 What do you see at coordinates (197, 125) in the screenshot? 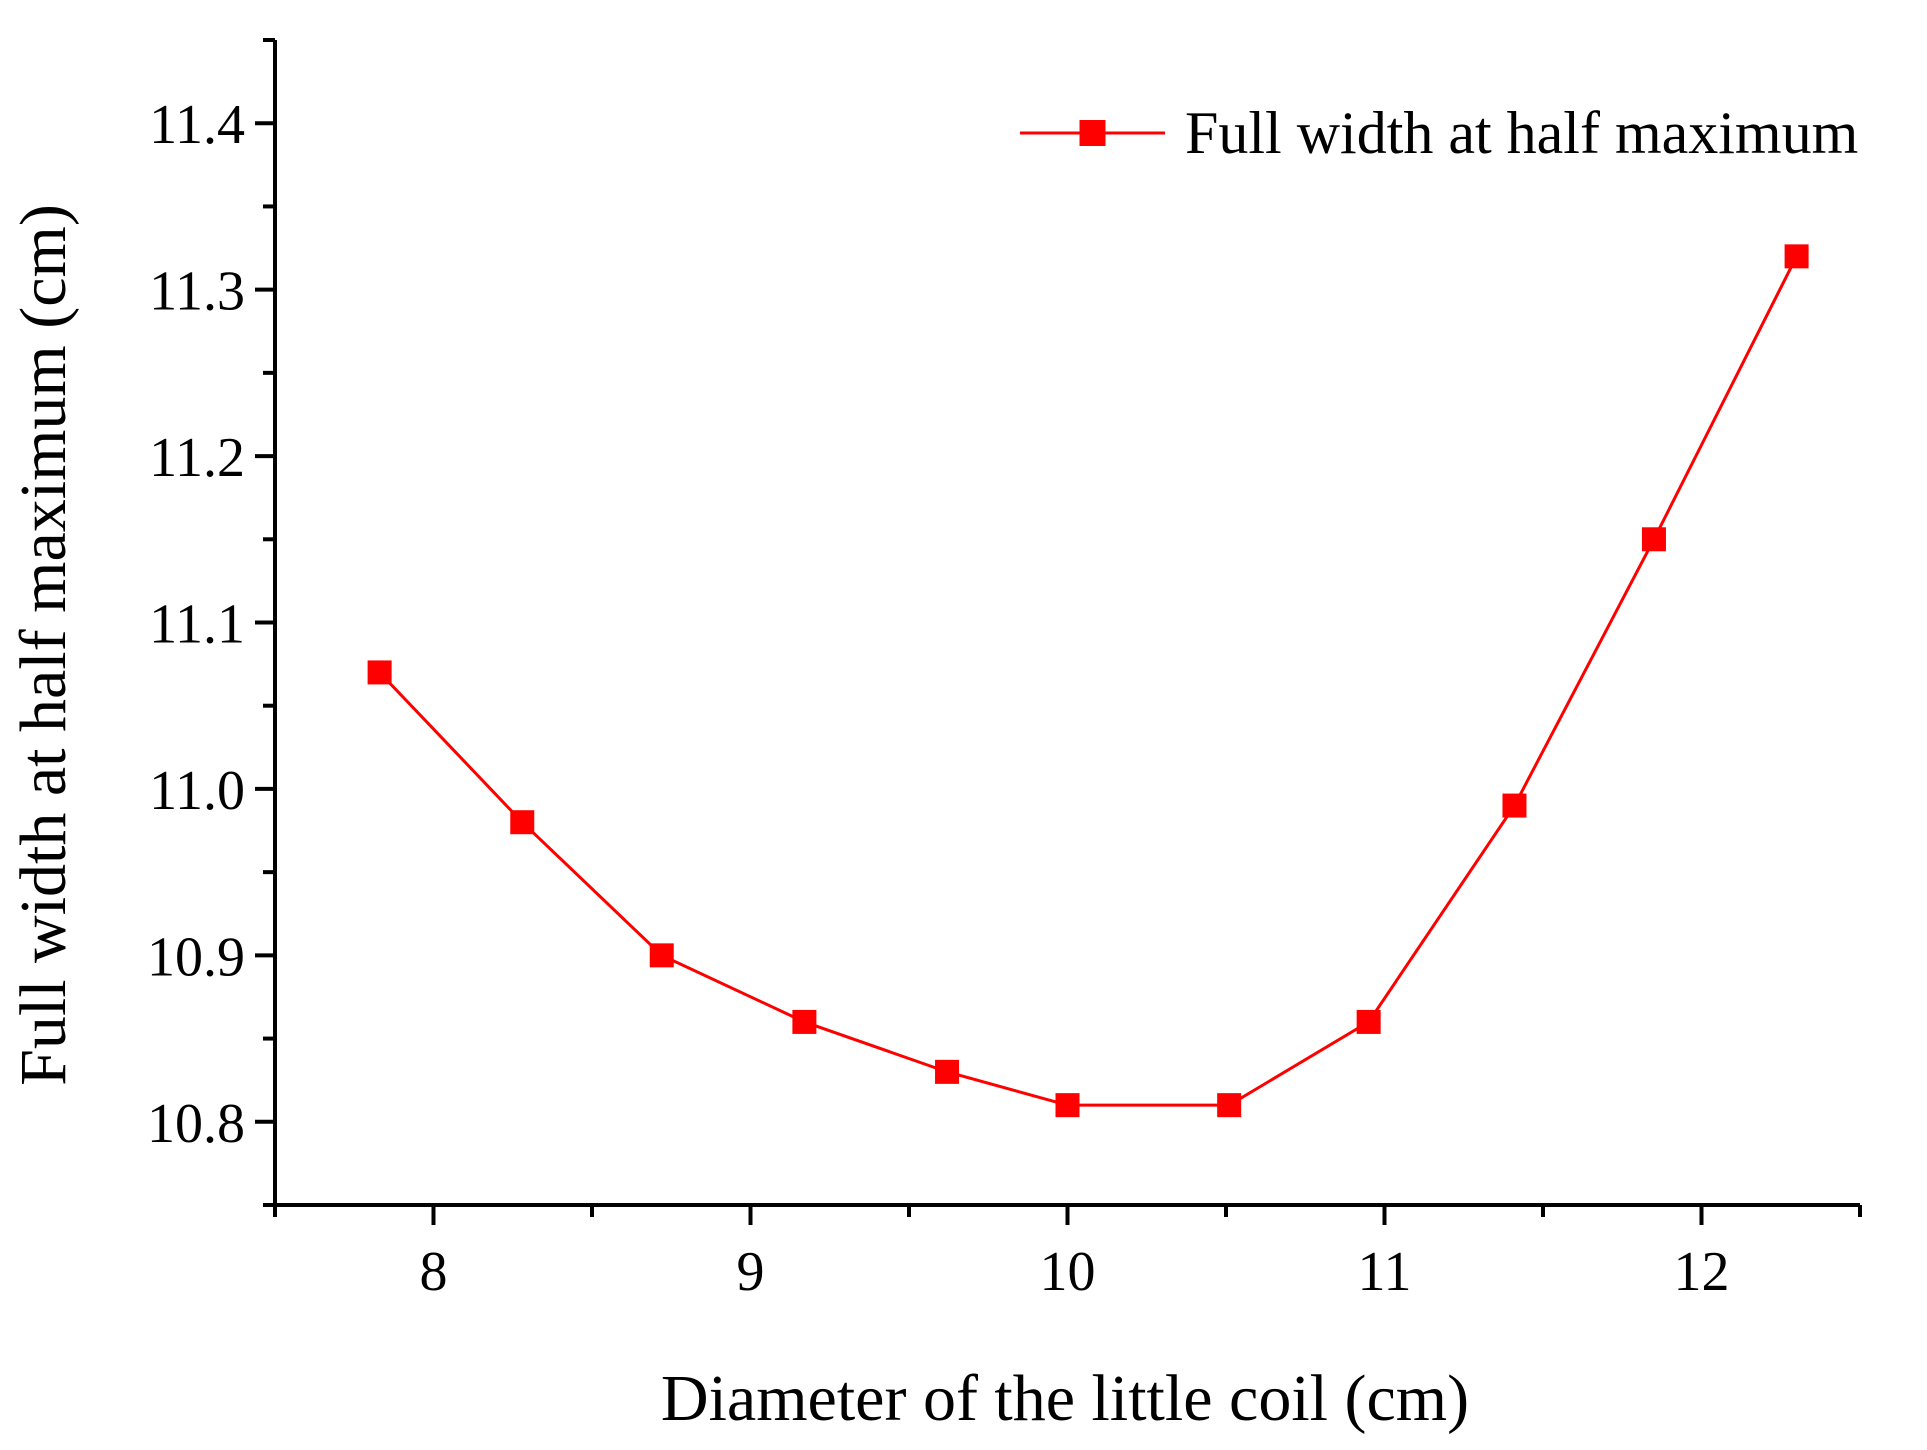
I see `y-tick-label: 11.4` at bounding box center [197, 125].